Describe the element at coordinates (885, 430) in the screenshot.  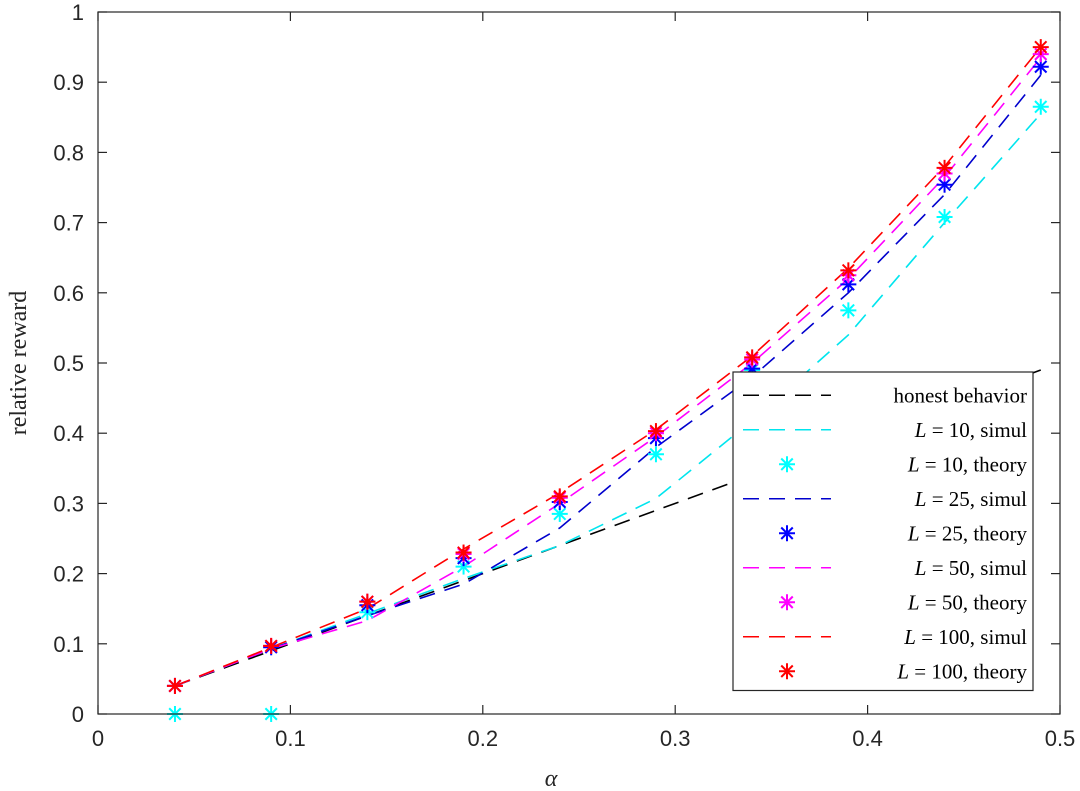
I see `legend-entry-1: L = 10, simul` at that location.